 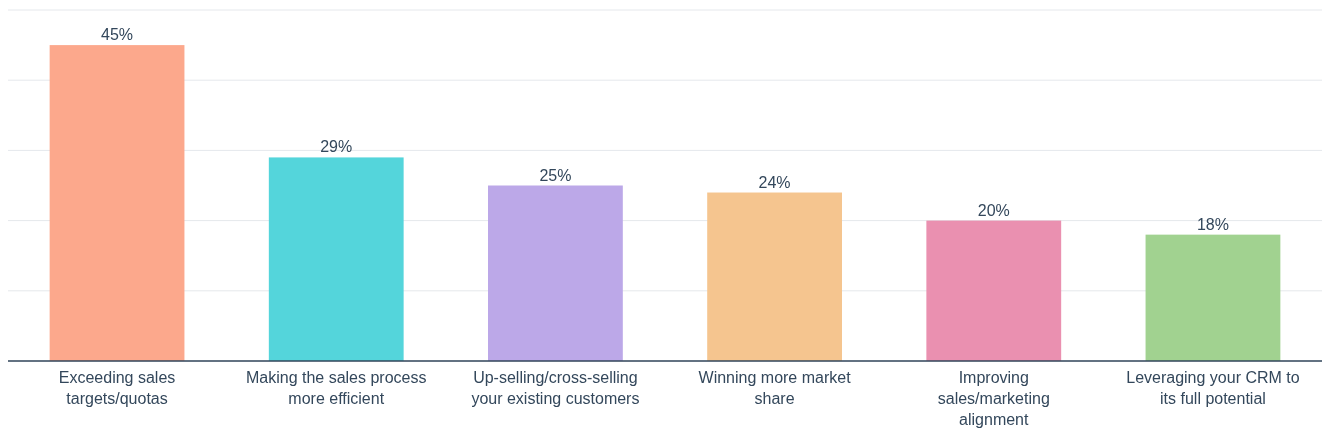 What do you see at coordinates (993, 210) in the screenshot?
I see `data-label: 20%` at bounding box center [993, 210].